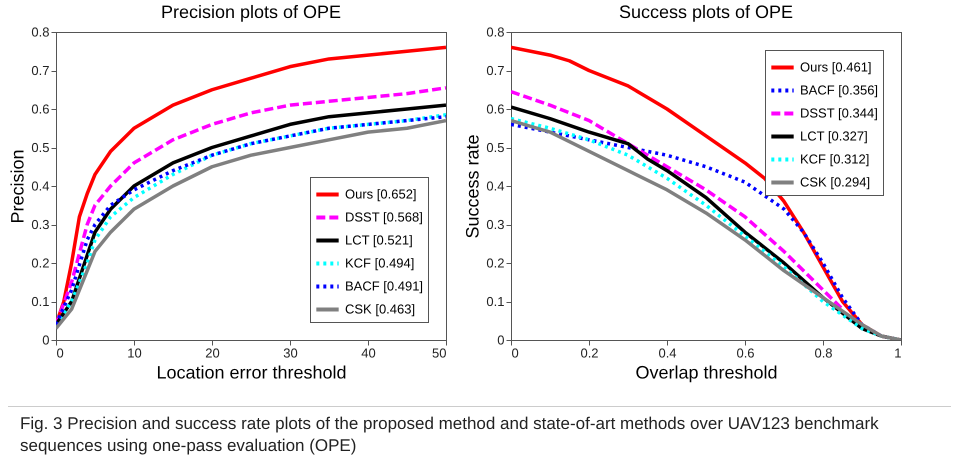 Image resolution: width=959 pixels, height=464 pixels. I want to click on legend-label: KCF [0.312], so click(835, 159).